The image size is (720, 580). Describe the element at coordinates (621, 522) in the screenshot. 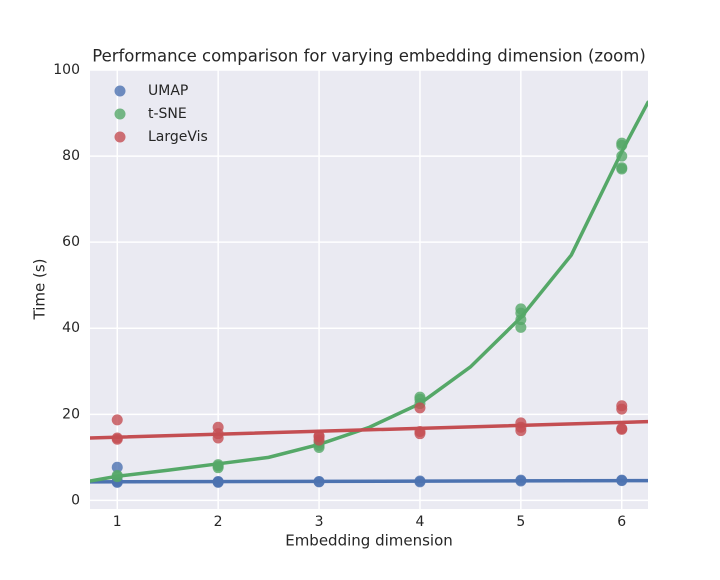

I see `x-tick-label: 6` at that location.